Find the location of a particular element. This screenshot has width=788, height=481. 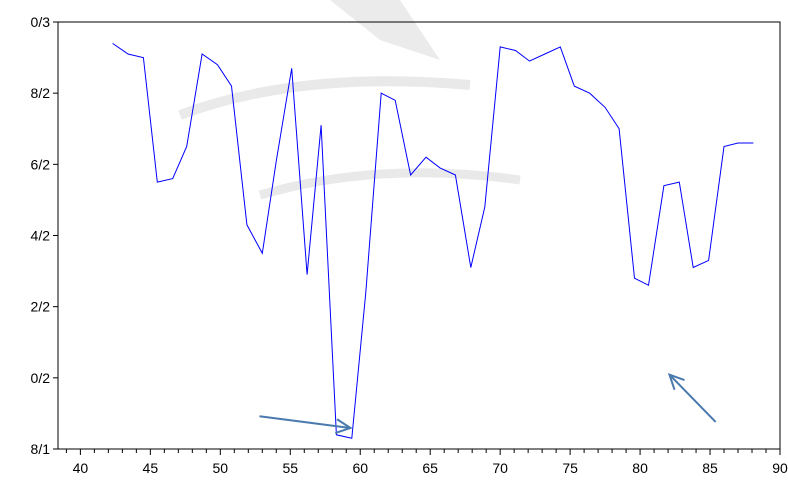

y-tick-label: 8/2 is located at coordinates (41, 93).